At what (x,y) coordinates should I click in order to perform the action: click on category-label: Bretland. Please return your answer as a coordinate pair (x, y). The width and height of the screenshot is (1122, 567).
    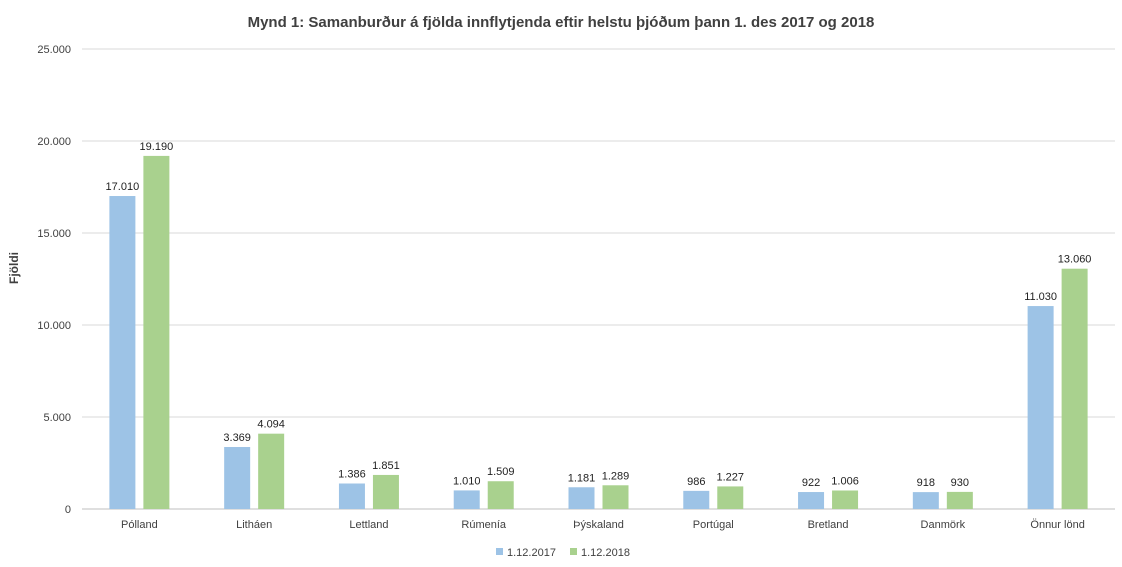
    Looking at the image, I should click on (828, 525).